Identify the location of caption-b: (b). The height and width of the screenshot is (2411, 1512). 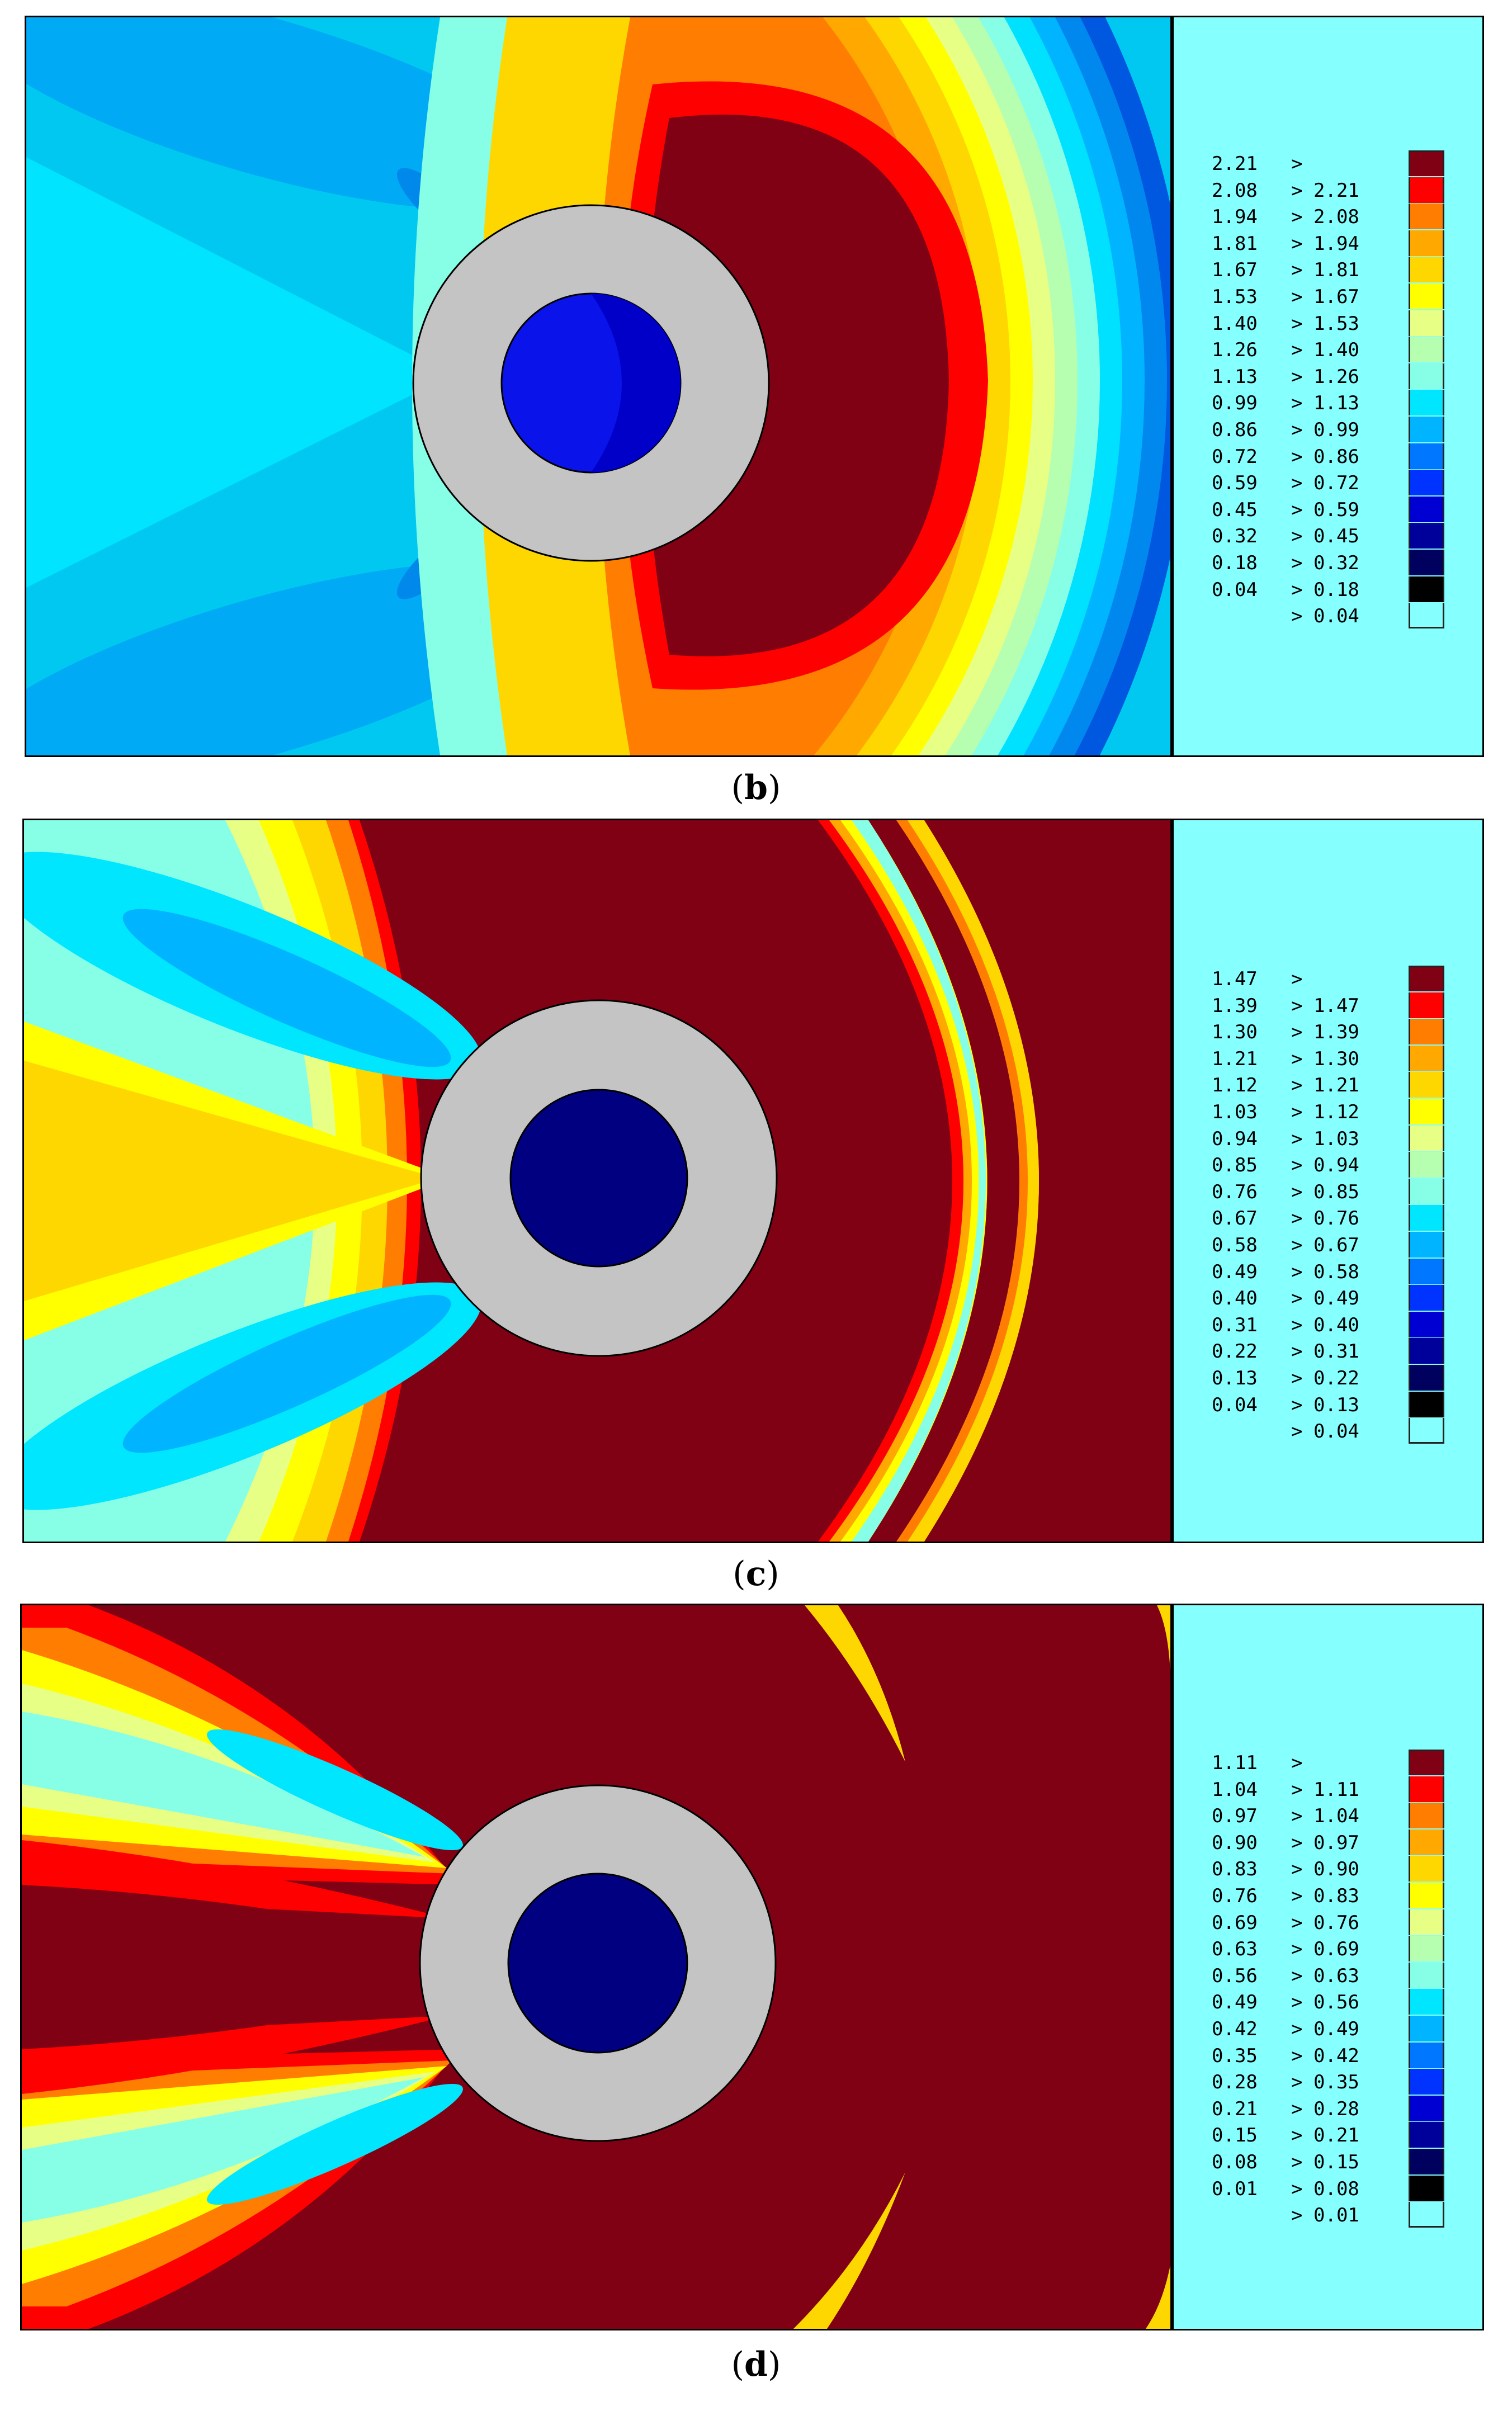
(756, 787).